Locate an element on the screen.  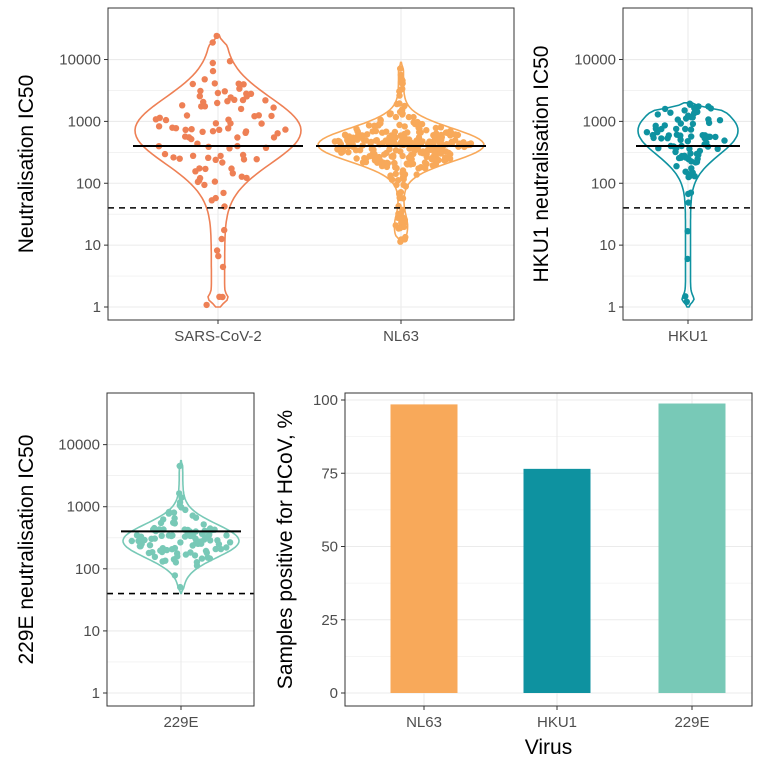
violin-outline-hku1 is located at coordinates (688, 205).